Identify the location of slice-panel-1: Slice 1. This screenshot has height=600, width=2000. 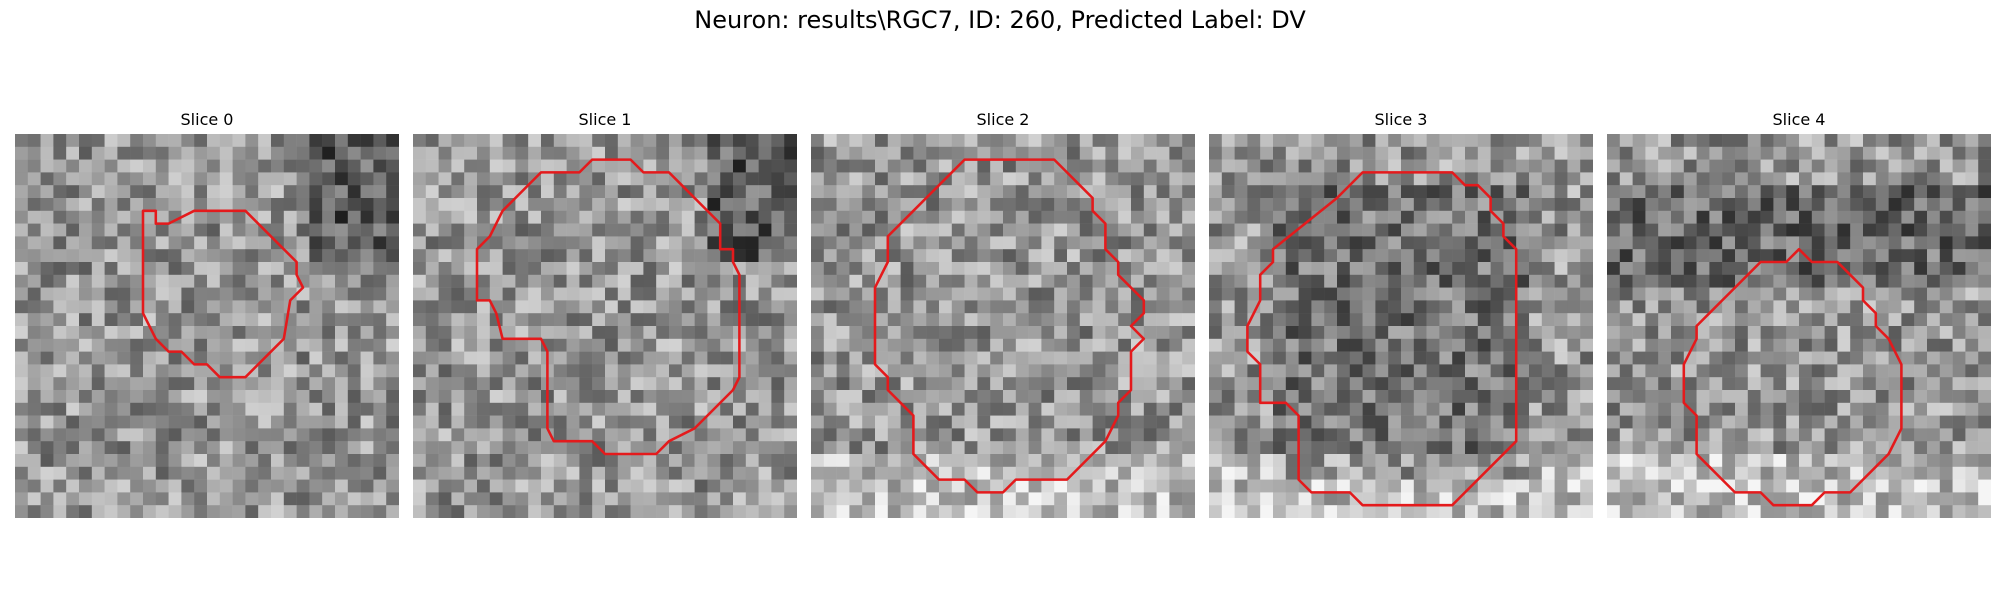
(605, 313).